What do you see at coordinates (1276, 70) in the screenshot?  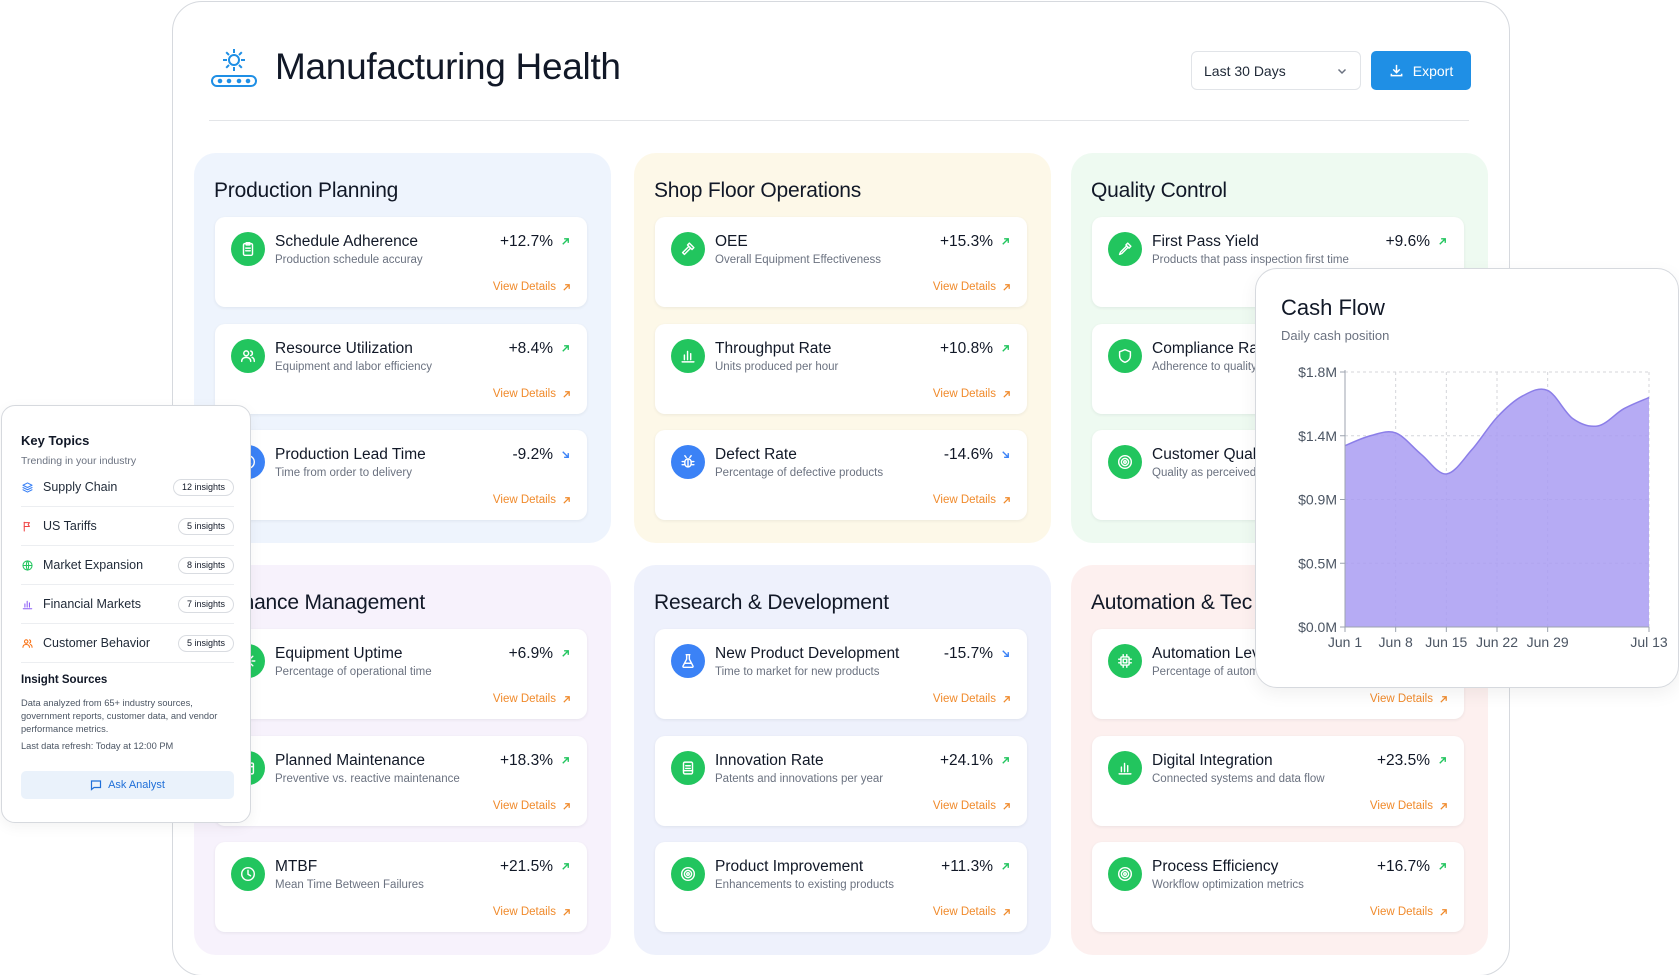 I see `date-range-select: Last 30 Days` at bounding box center [1276, 70].